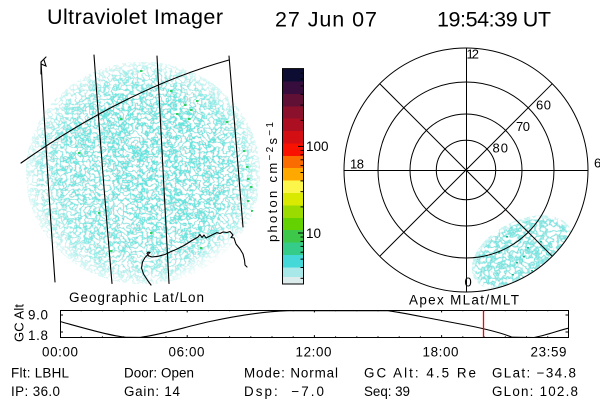 The width and height of the screenshot is (600, 400). Describe the element at coordinates (597, 163) in the screenshot. I see `svg-text: 6` at that location.